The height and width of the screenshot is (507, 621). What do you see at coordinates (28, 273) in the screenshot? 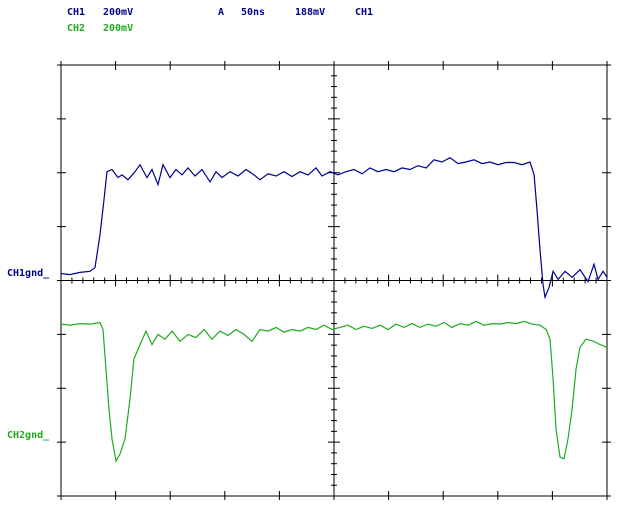
I see `ch1-ground: CH1gnd_` at bounding box center [28, 273].